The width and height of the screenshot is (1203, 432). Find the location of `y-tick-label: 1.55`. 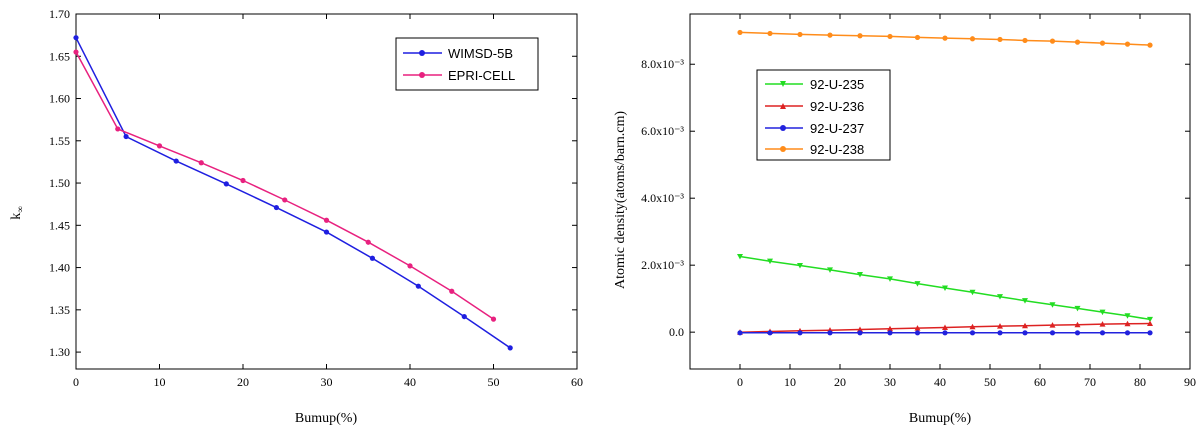

y-tick-label: 1.55 is located at coordinates (59, 141).